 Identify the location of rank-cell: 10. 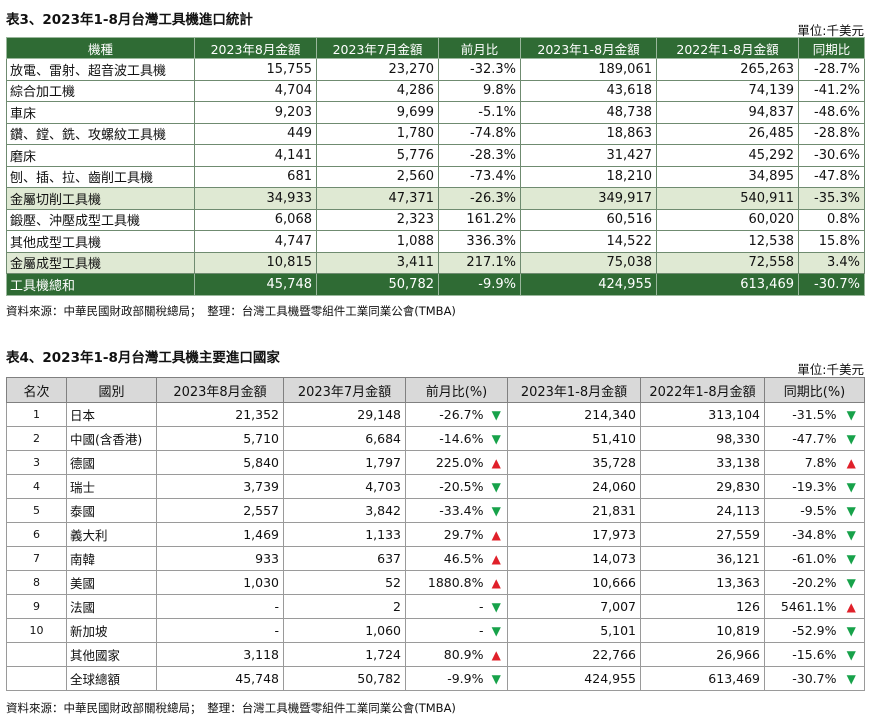
(36, 630).